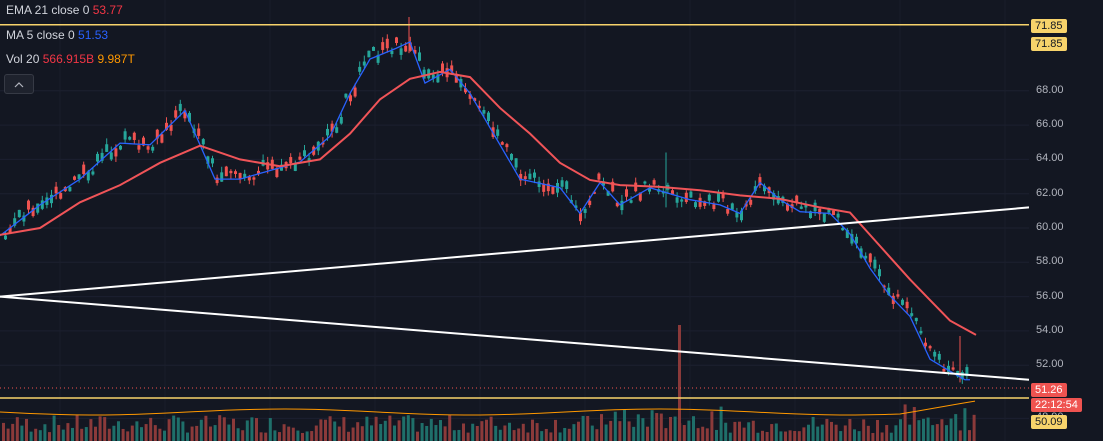 The height and width of the screenshot is (441, 1103). I want to click on legend-ema-value: 53.77, so click(107, 10).